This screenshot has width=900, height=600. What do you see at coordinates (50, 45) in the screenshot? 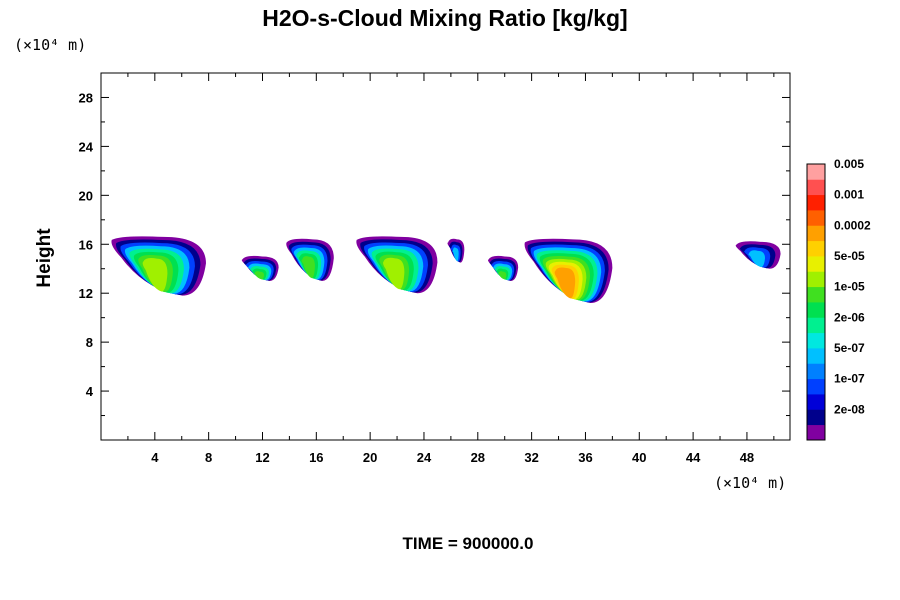
I see `y-axis-unit: (×10⁴ m)` at bounding box center [50, 45].